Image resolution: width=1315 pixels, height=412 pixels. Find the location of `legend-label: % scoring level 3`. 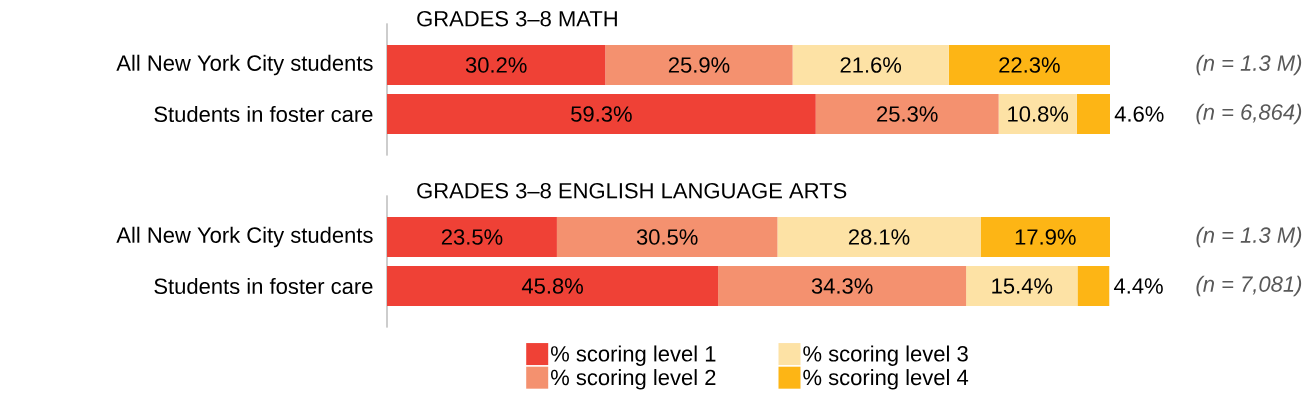

legend-label: % scoring level 3 is located at coordinates (885, 355).